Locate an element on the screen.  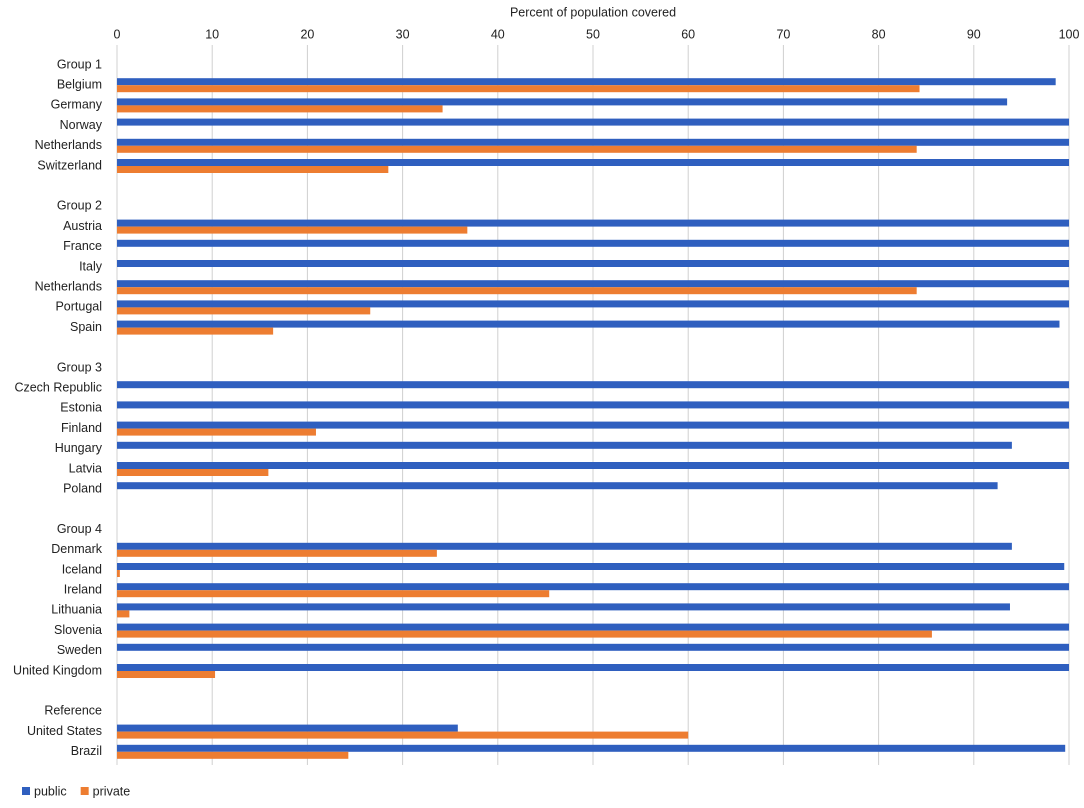
x-tick-label: 80 is located at coordinates (879, 34).